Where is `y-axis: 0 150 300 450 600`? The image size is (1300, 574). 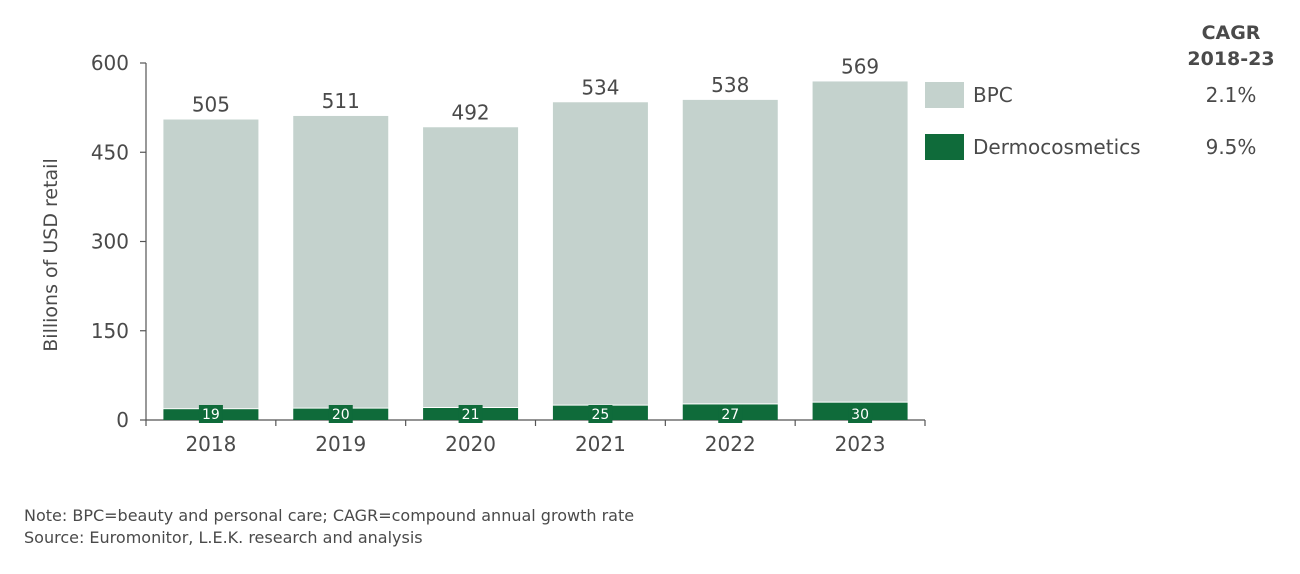 y-axis: 0 150 300 450 600 is located at coordinates (119, 241).